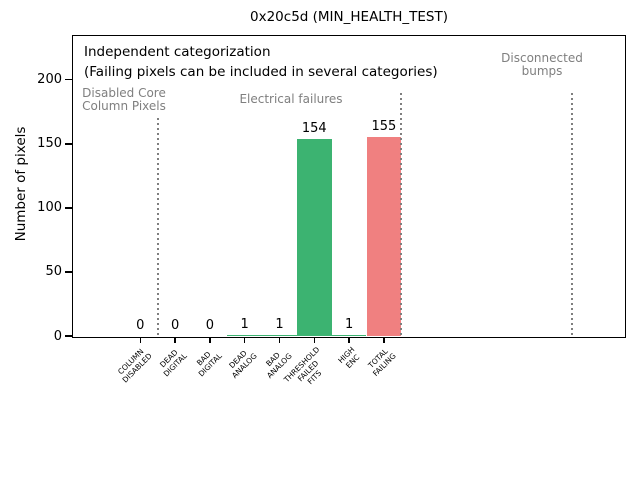 This screenshot has width=640, height=480. Describe the element at coordinates (542, 64) in the screenshot. I see `section-label-disconnected-bumps: Disconnected bumps` at that location.